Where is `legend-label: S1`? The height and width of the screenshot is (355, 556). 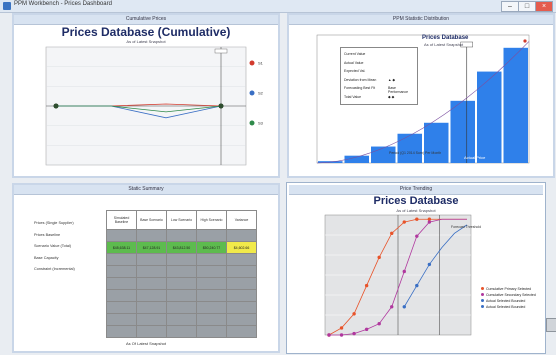
legend-label: S1 is located at coordinates (261, 63).